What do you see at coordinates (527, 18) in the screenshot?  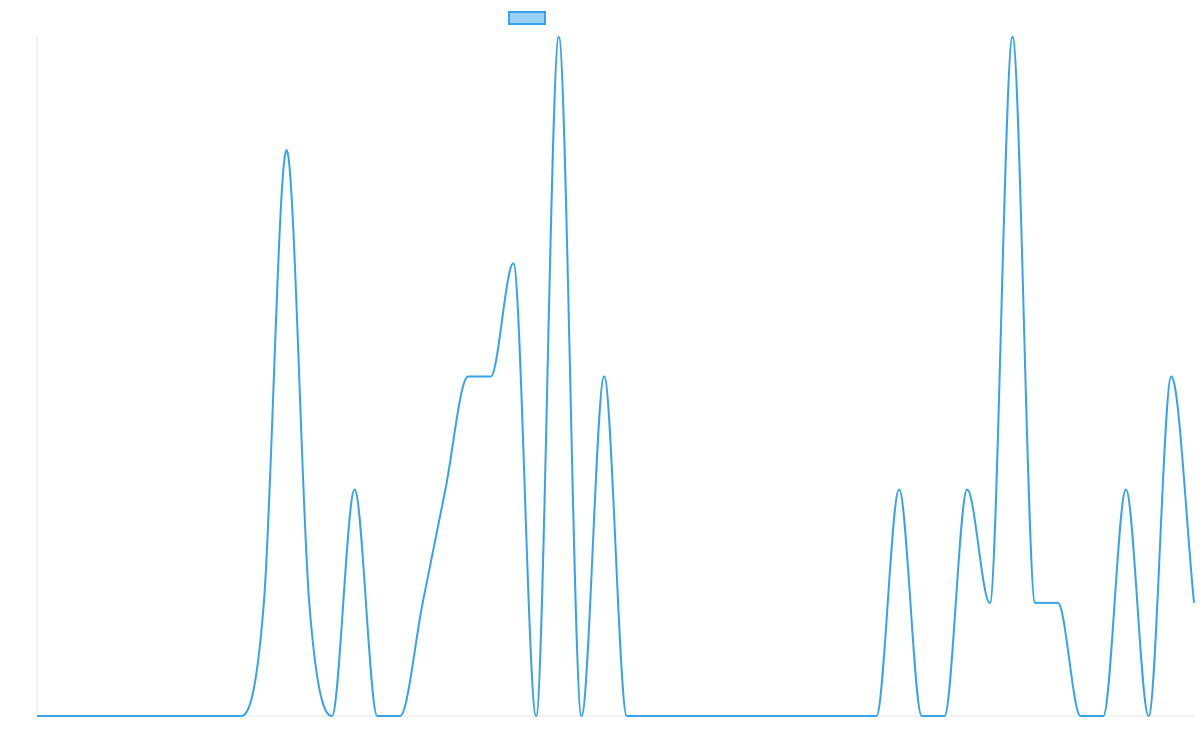 I see `legend-swatch` at bounding box center [527, 18].